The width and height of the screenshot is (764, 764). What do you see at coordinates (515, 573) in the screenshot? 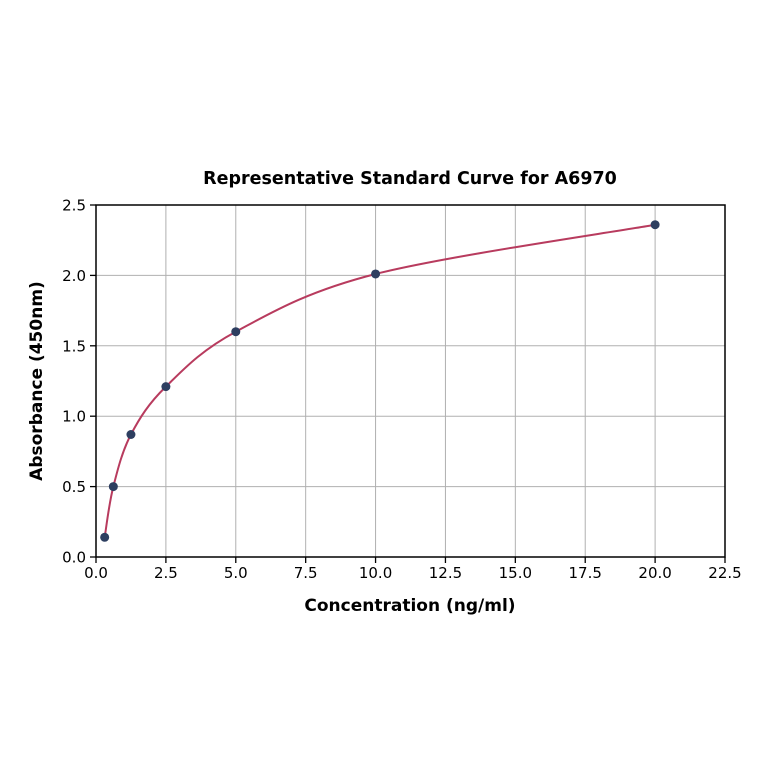
I see `x-tick-label: 15.0` at bounding box center [515, 573].